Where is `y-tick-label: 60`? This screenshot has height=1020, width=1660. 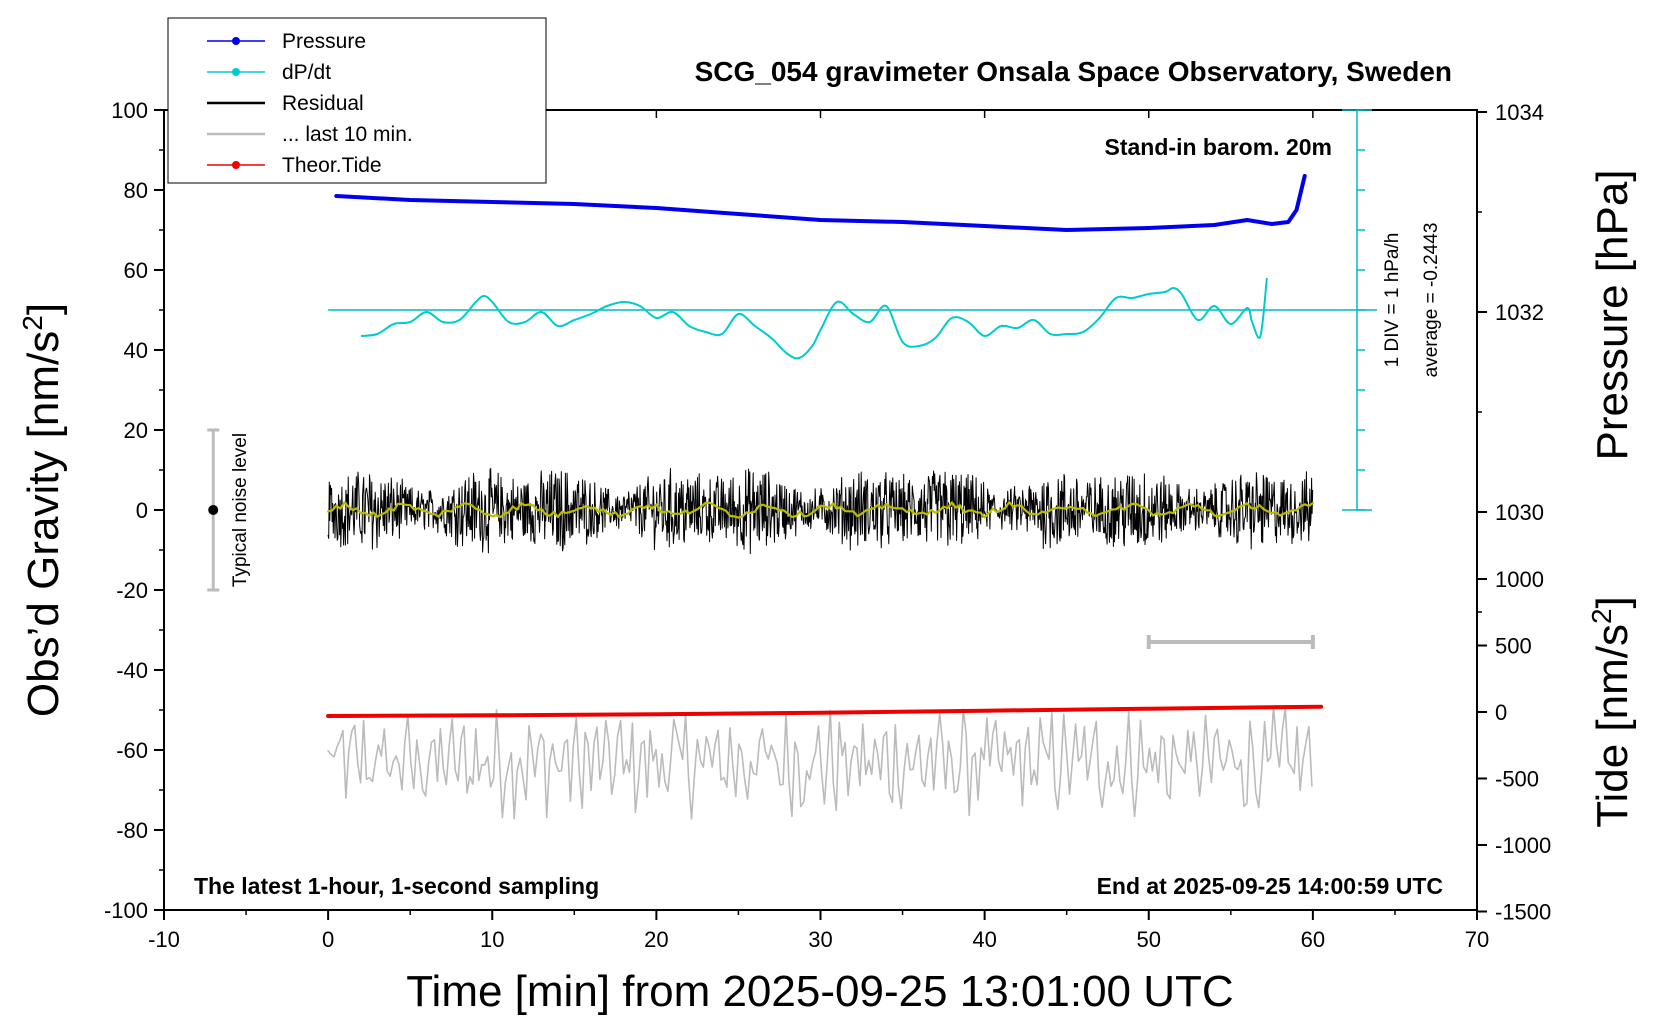
y-tick-label: 60 is located at coordinates (136, 270).